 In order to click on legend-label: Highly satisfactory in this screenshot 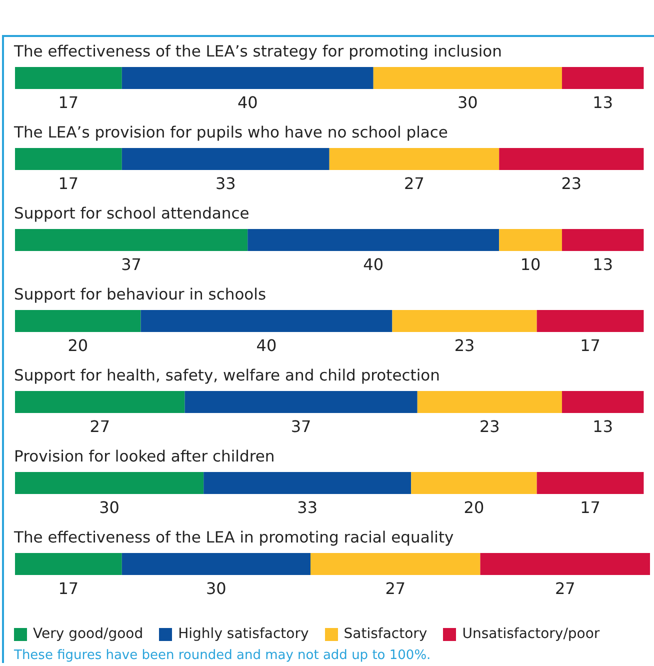, I will do `click(243, 634)`.